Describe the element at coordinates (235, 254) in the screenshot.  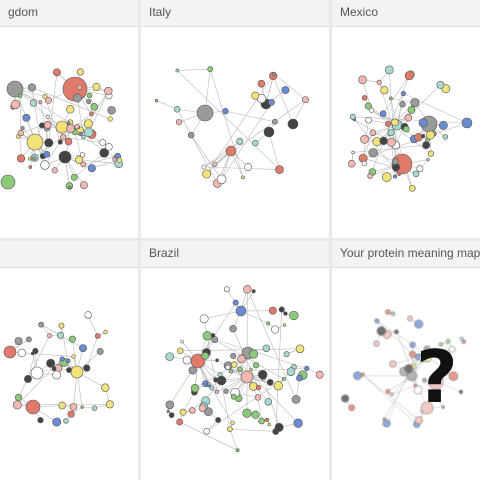
I see `panel-header: Brazil` at that location.